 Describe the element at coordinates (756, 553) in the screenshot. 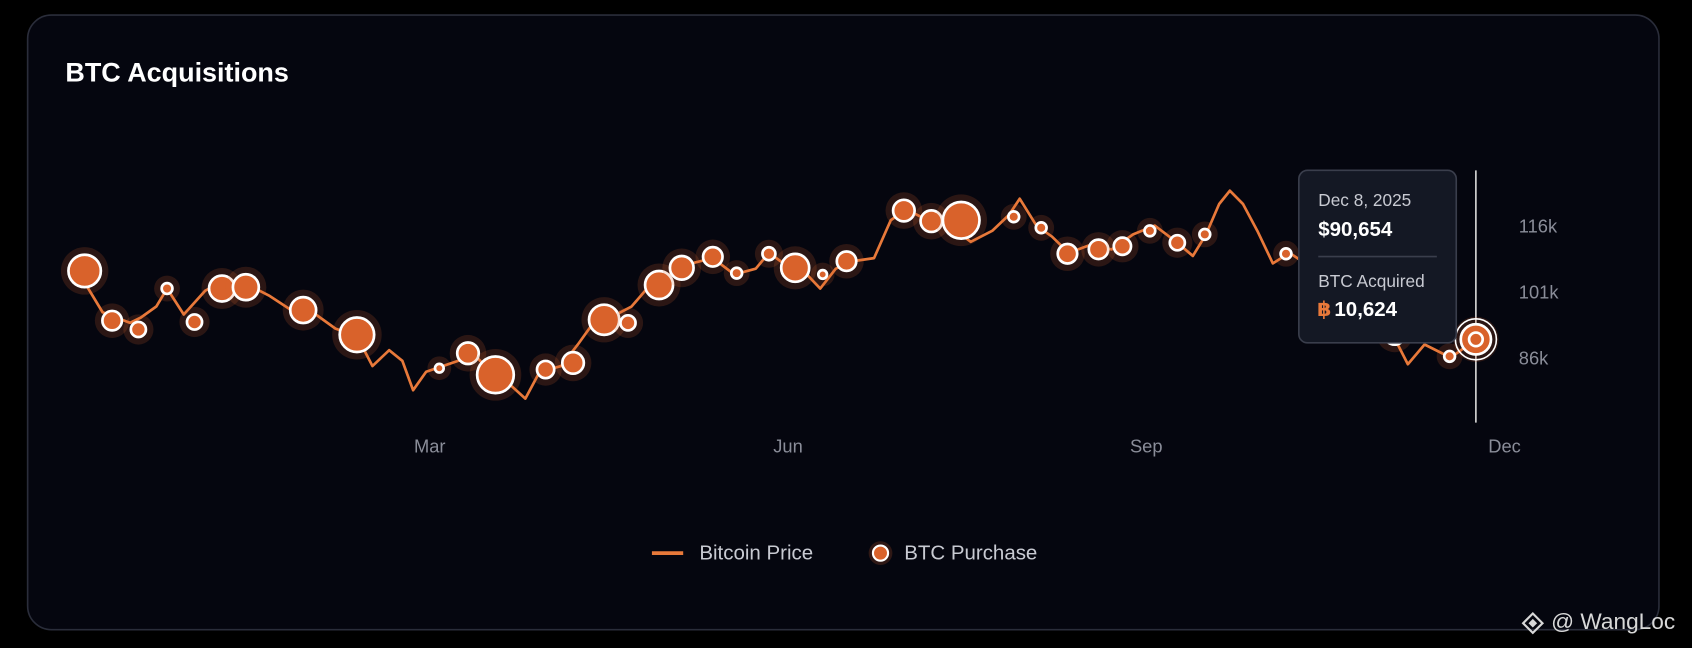

I see `legend-label: Bitcoin Price` at that location.